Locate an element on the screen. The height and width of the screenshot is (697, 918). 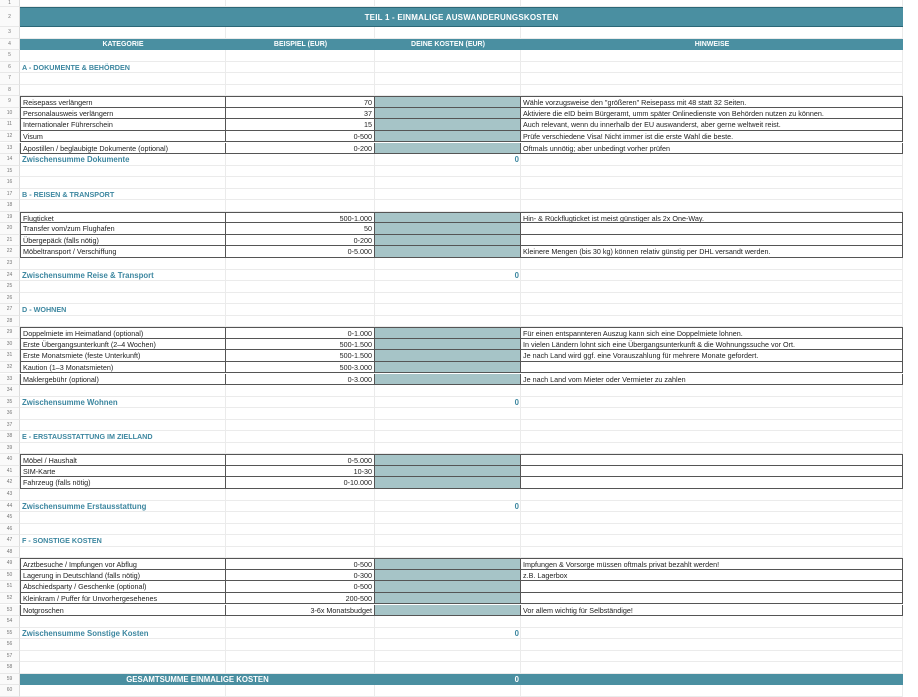
item-example: 0-5.000 is located at coordinates (300, 460).